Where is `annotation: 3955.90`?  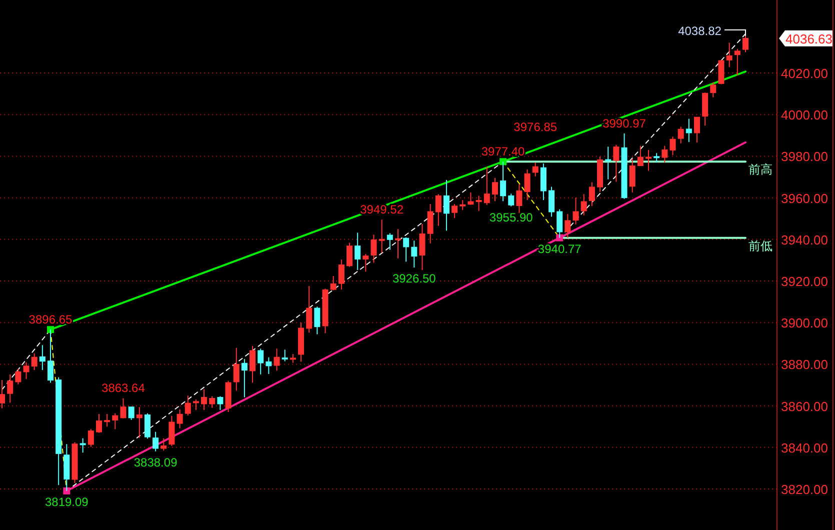 annotation: 3955.90 is located at coordinates (511, 217).